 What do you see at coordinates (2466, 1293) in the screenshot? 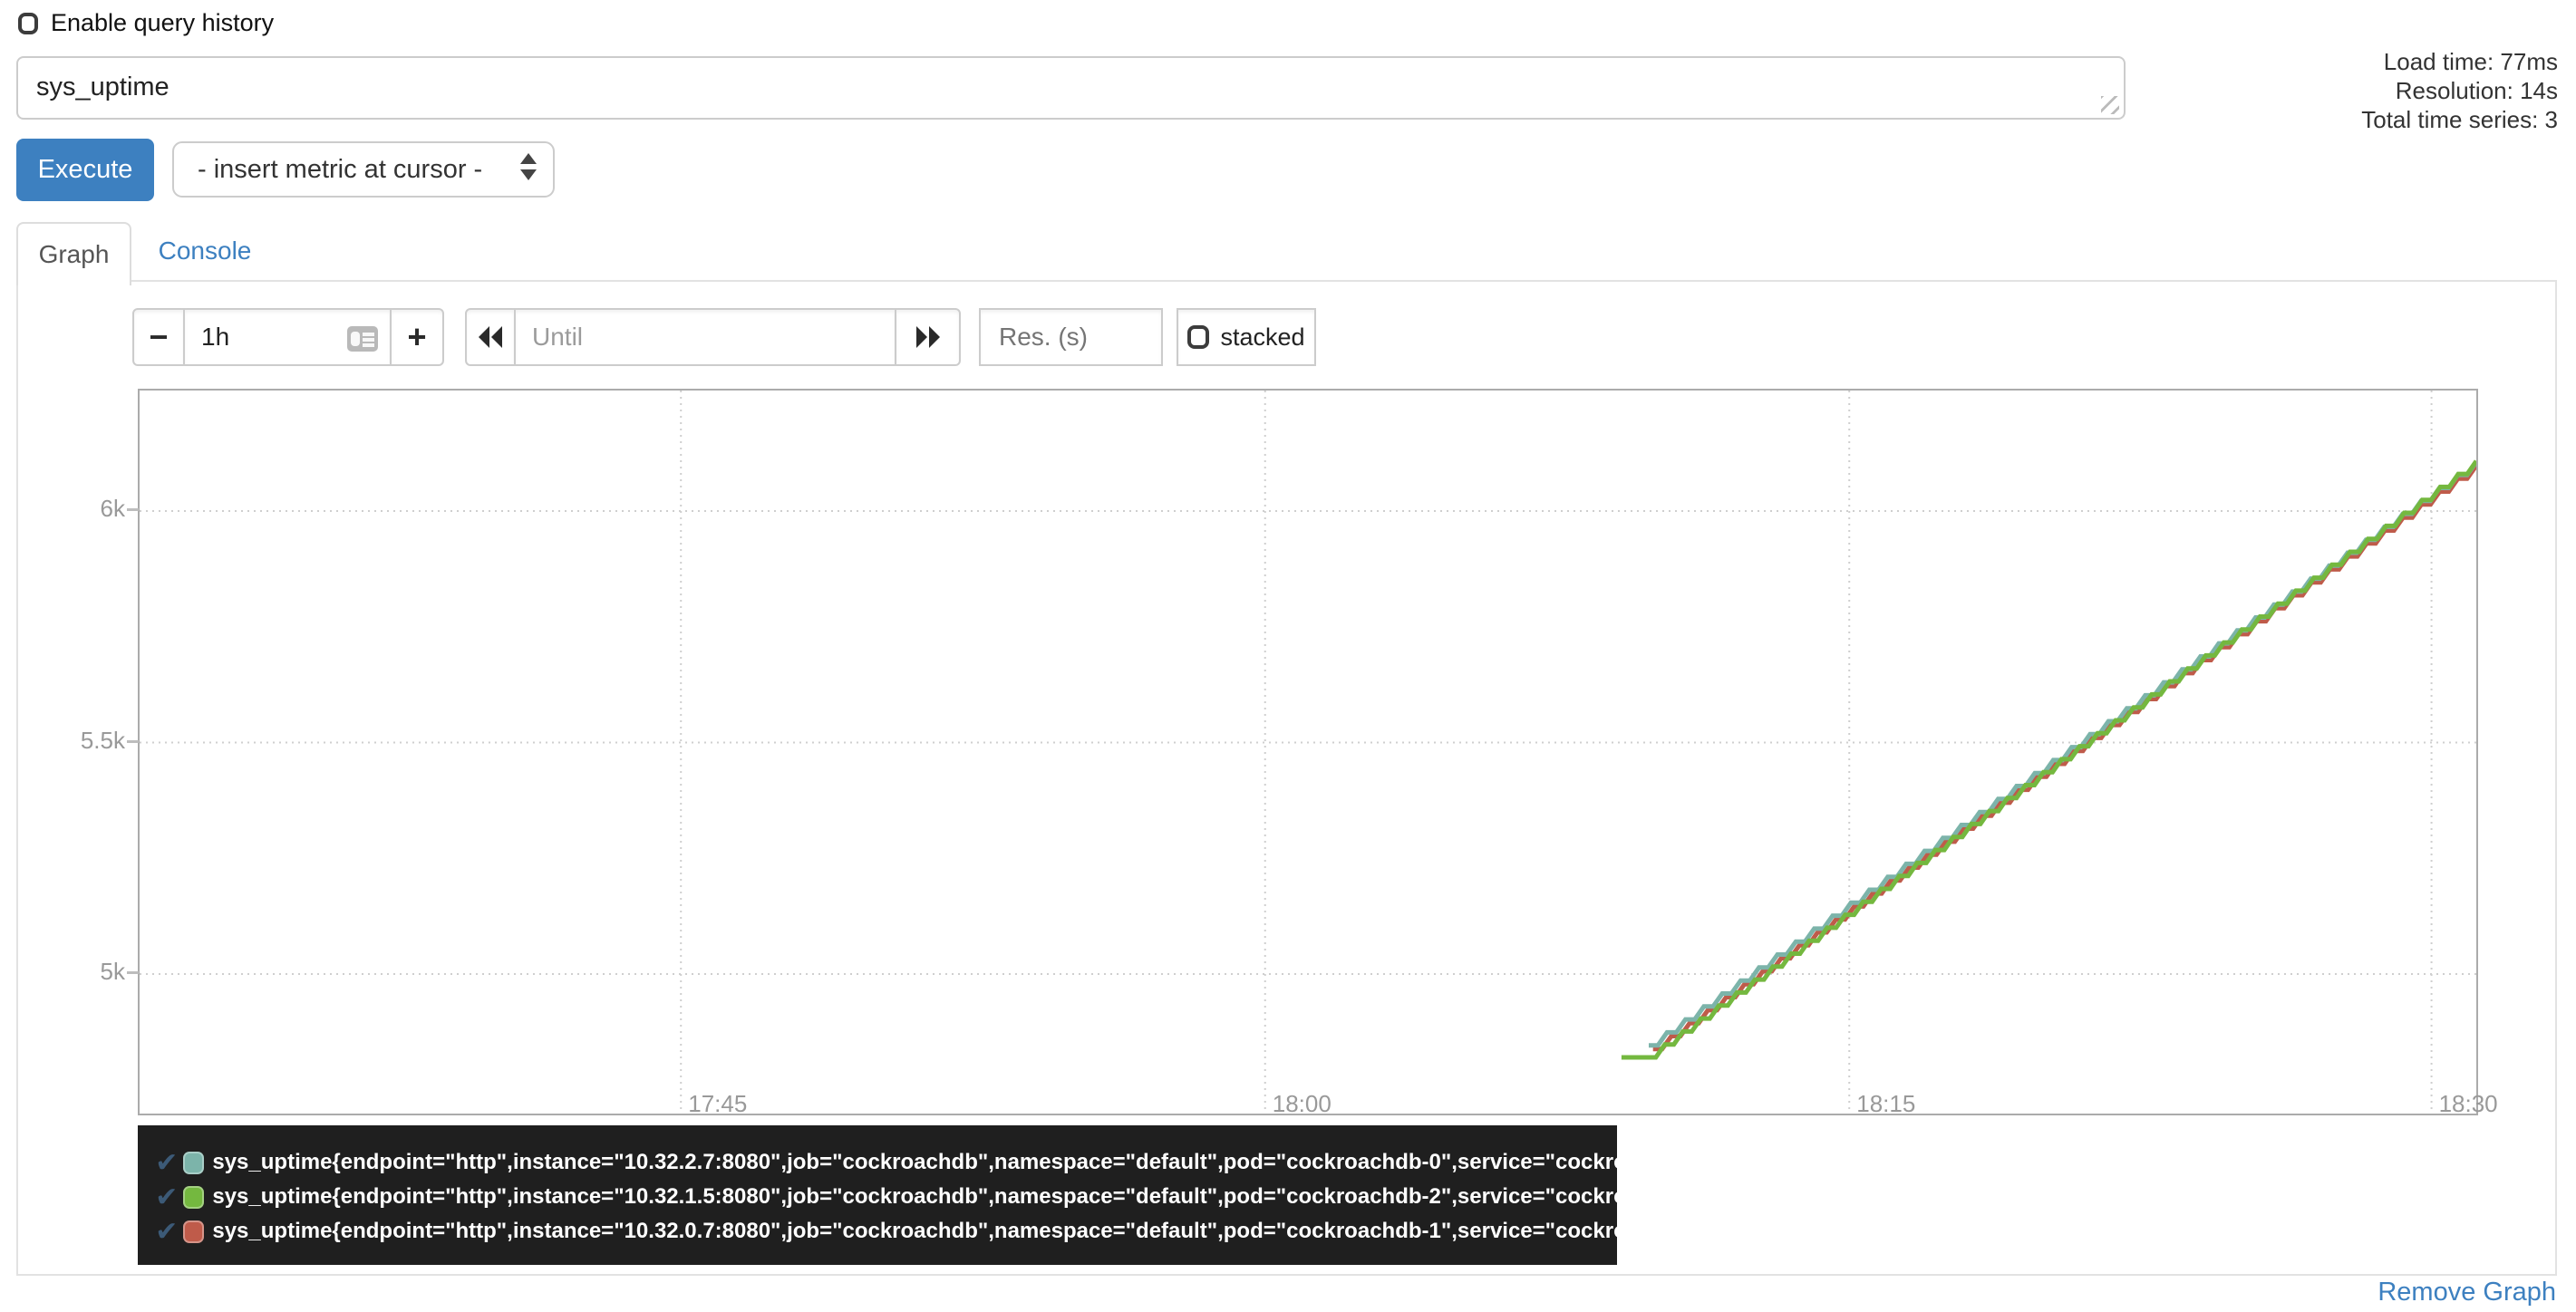
I see `remove-graph-link: Remove Graph` at bounding box center [2466, 1293].